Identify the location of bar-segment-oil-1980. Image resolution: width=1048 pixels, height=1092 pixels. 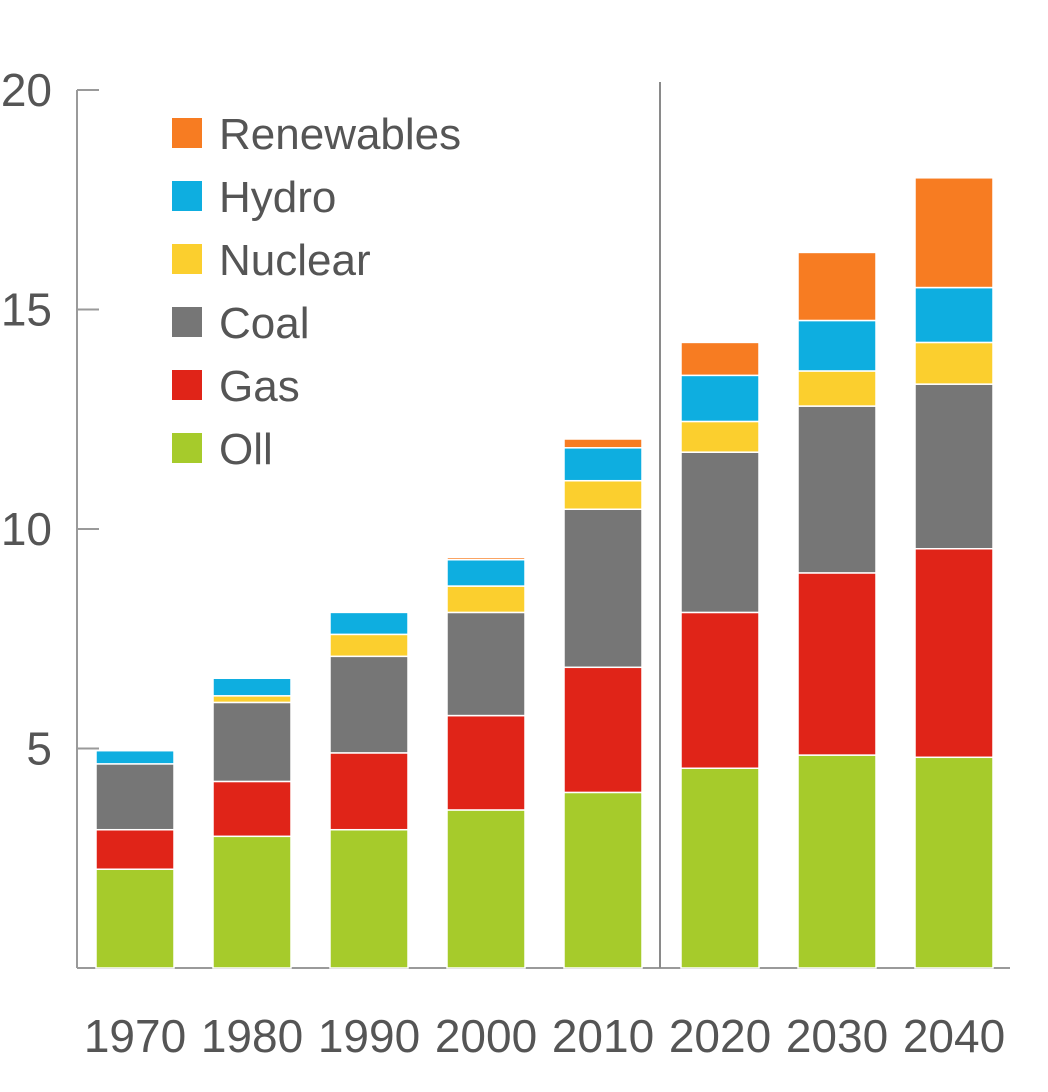
(252, 902).